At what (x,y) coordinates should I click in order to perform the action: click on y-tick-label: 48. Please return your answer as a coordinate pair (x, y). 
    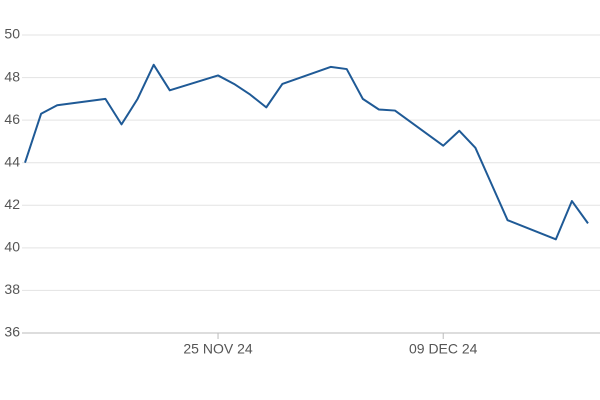
    Looking at the image, I should click on (12, 76).